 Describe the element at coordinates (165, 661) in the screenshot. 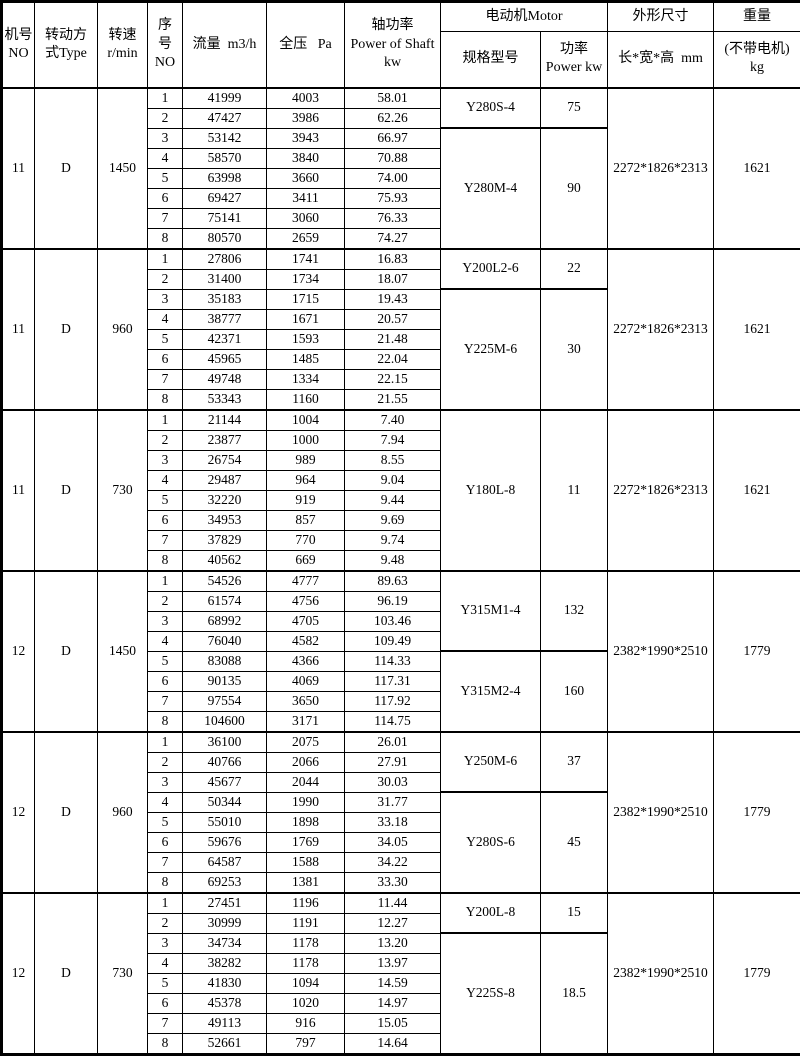

I see `cell-serial-no: 5` at that location.